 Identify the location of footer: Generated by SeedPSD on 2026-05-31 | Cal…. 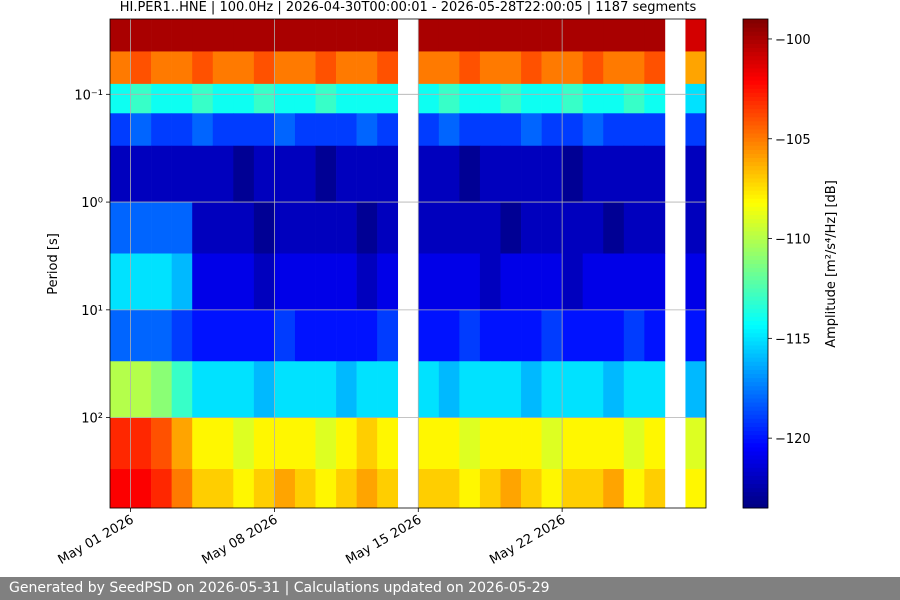
(450, 588).